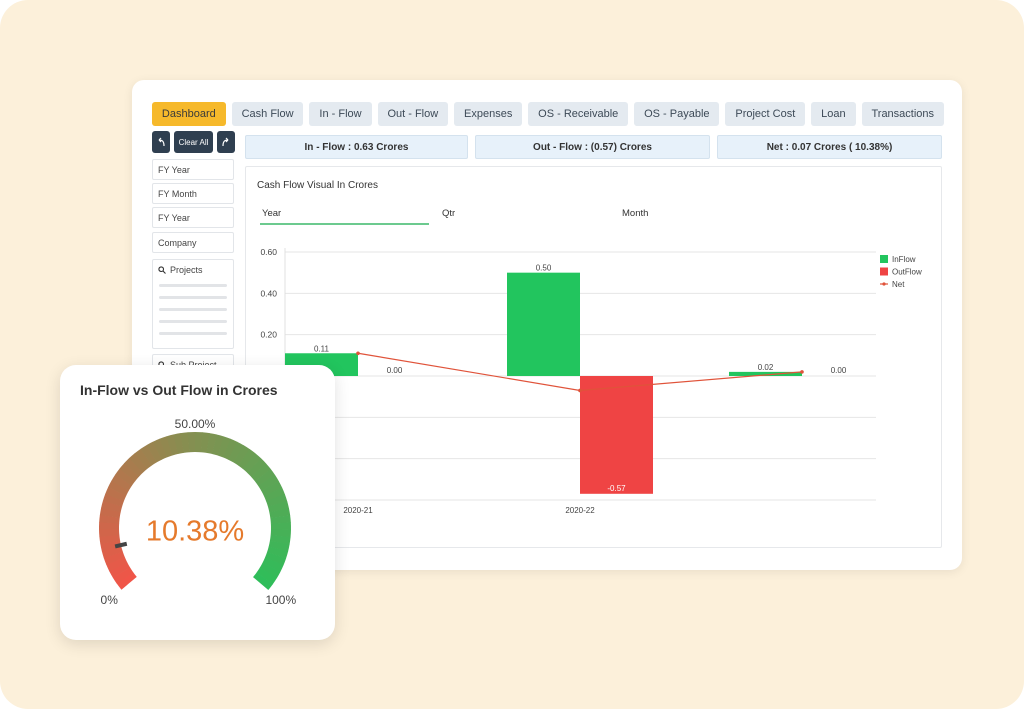 The height and width of the screenshot is (709, 1024). What do you see at coordinates (884, 284) in the screenshot?
I see `legend-dot` at bounding box center [884, 284].